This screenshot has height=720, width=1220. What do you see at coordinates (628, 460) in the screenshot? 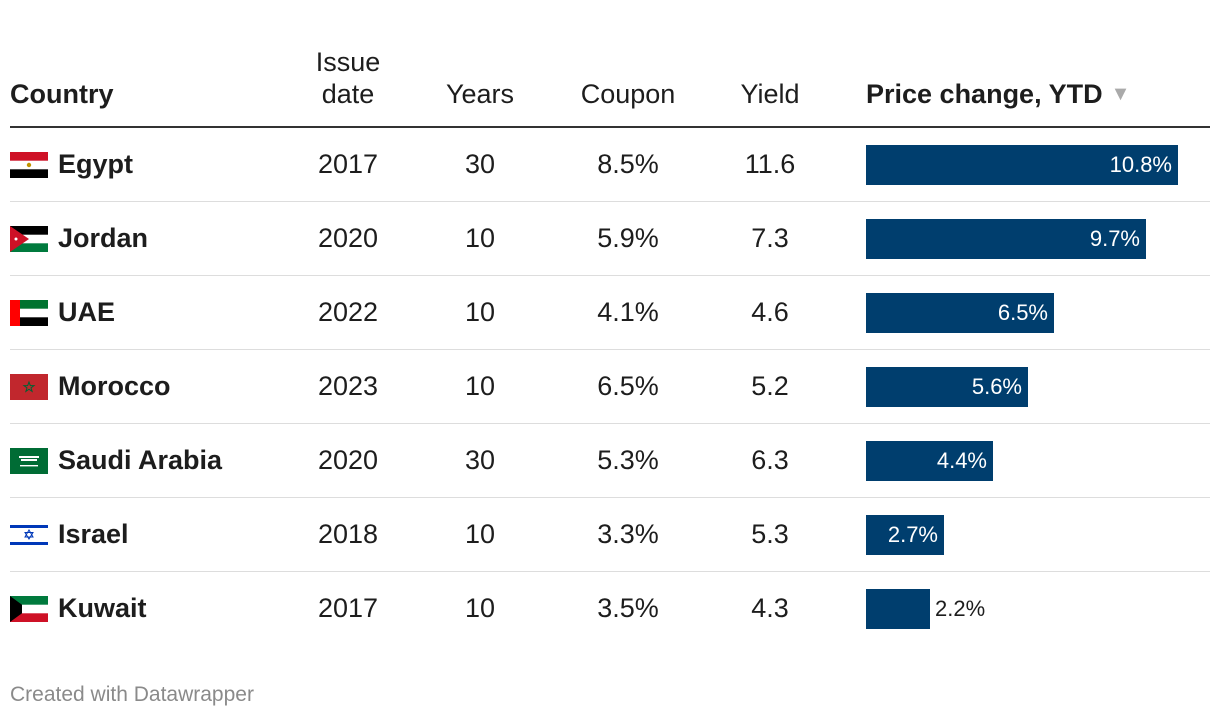
I see `coupon-cell: 5.3%` at bounding box center [628, 460].